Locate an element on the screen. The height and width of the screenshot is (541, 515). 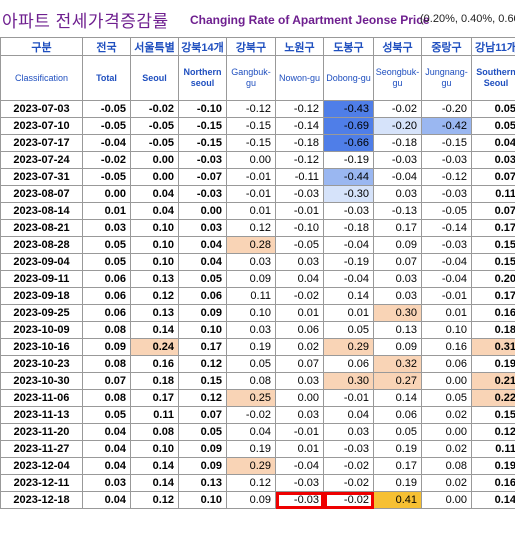
header-kr-gangbuk: 강북구 is located at coordinates (251, 46).